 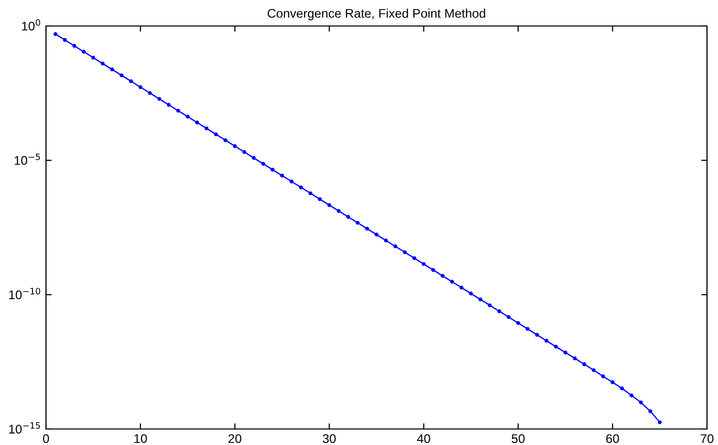 I want to click on y-tick-label: 10$^{0}$, so click(x=31, y=25).